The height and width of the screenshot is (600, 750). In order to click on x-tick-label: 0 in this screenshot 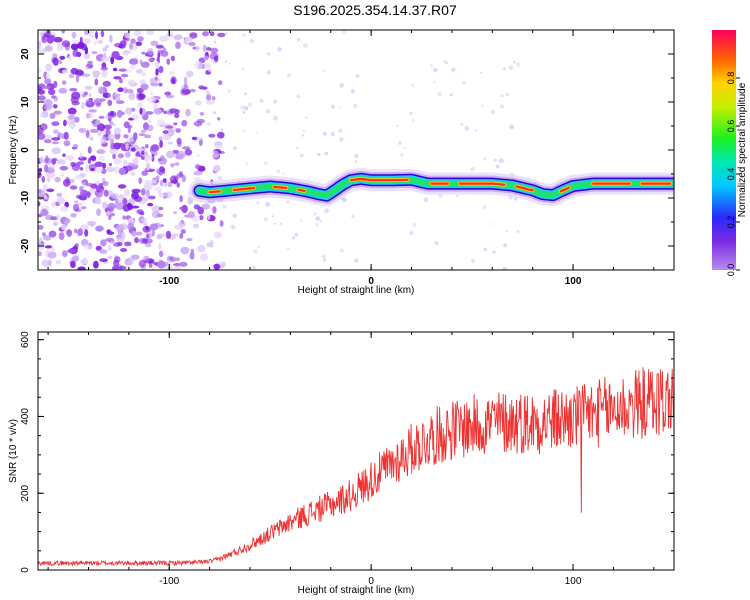, I will do `click(371, 581)`.